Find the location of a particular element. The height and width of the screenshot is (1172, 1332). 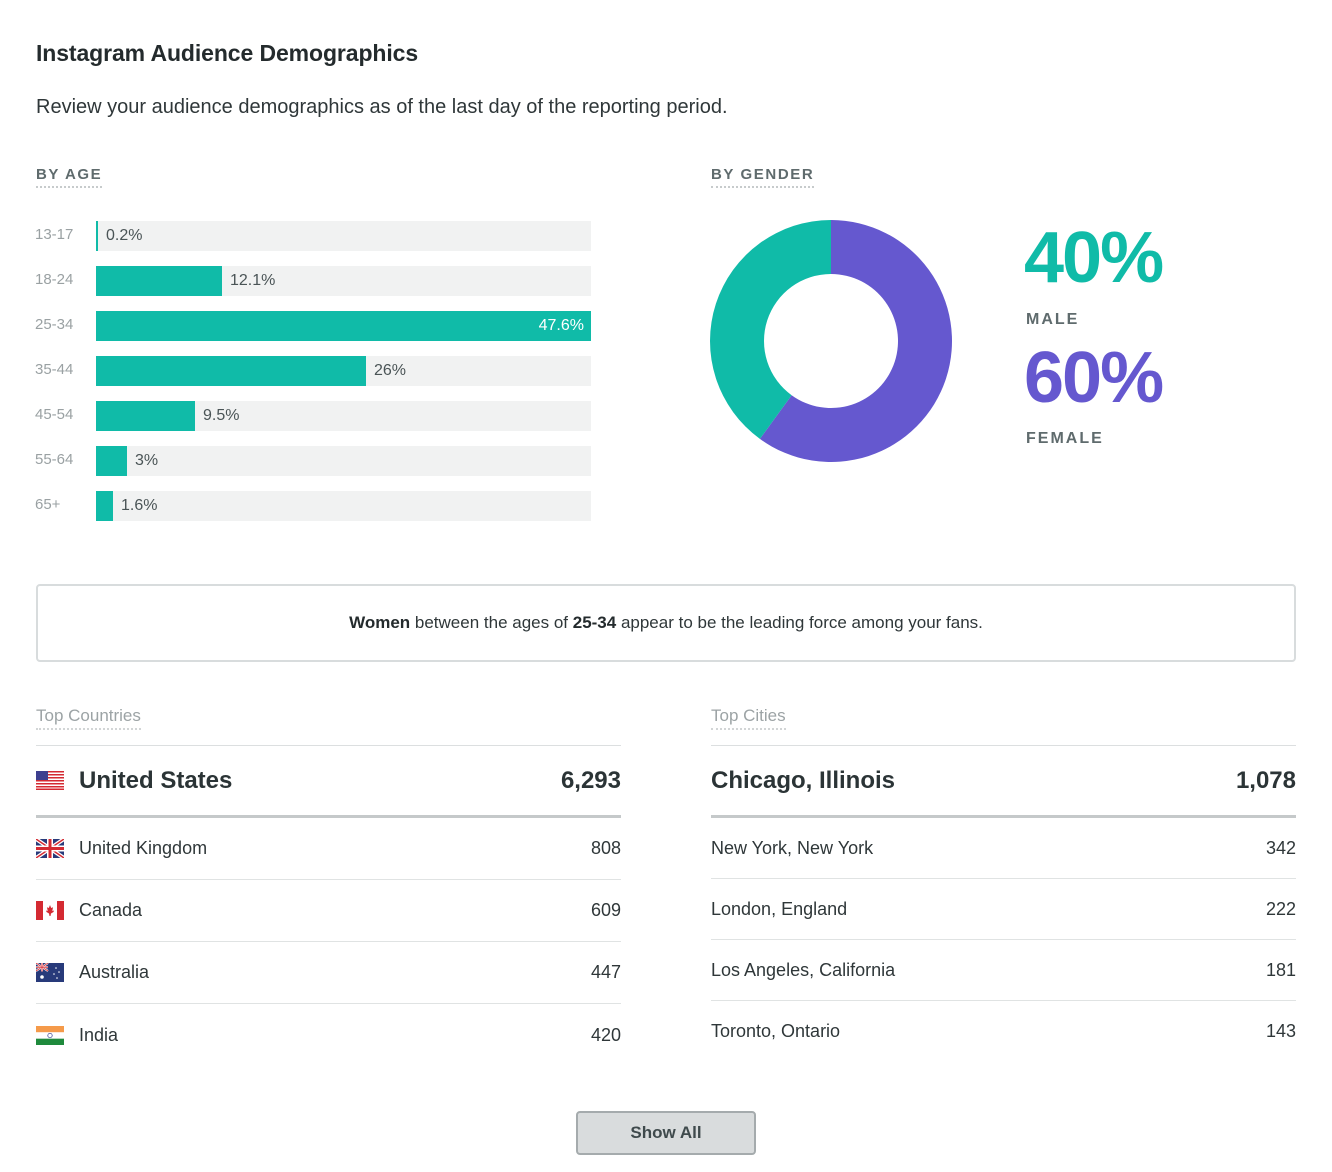

gender-donut-chart is located at coordinates (831, 341).